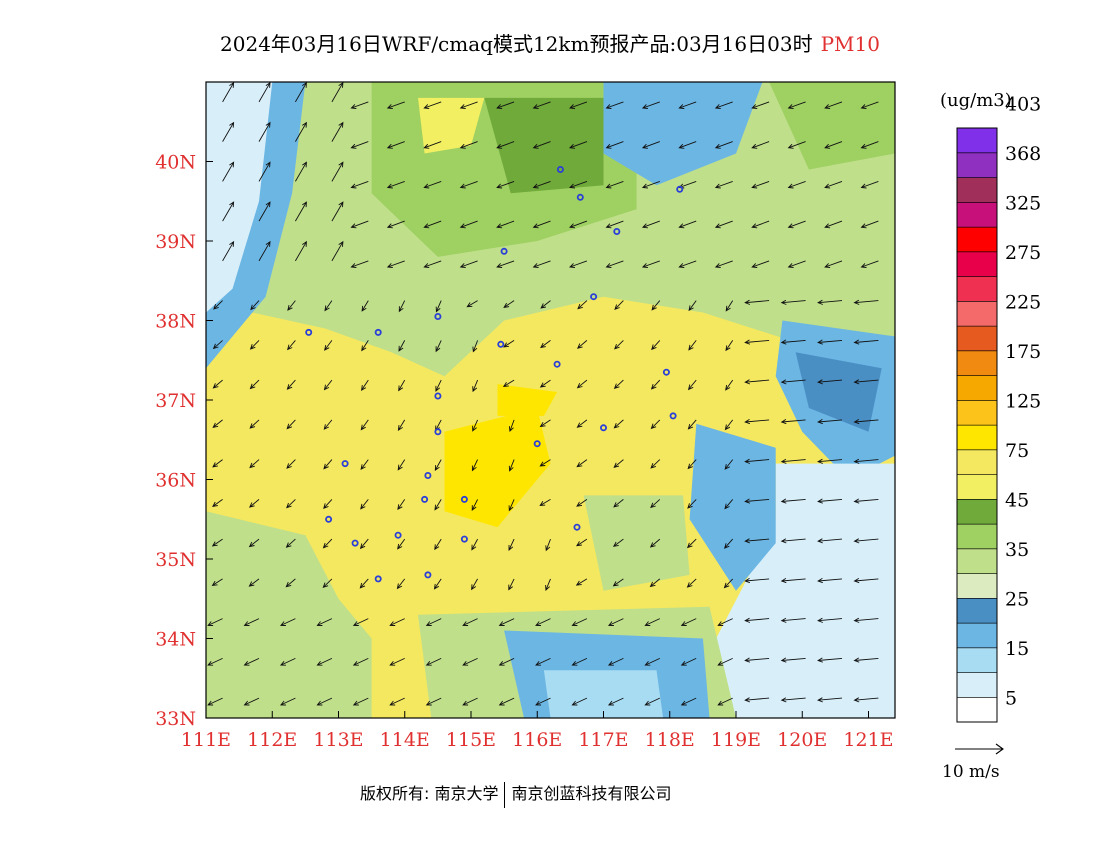 This screenshot has height=850, width=1100. What do you see at coordinates (1023, 352) in the screenshot?
I see `legend-label: 175` at bounding box center [1023, 352].